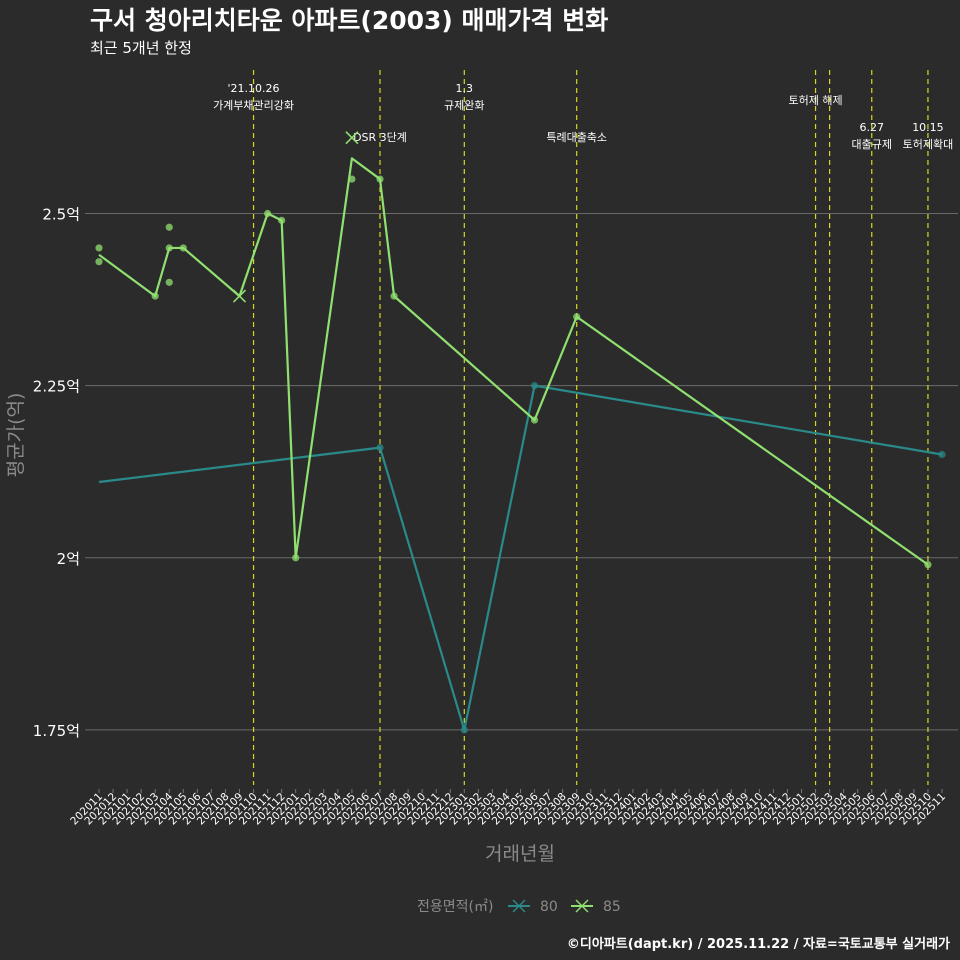  What do you see at coordinates (872, 127) in the screenshot?
I see `event-label: 6.27` at bounding box center [872, 127].